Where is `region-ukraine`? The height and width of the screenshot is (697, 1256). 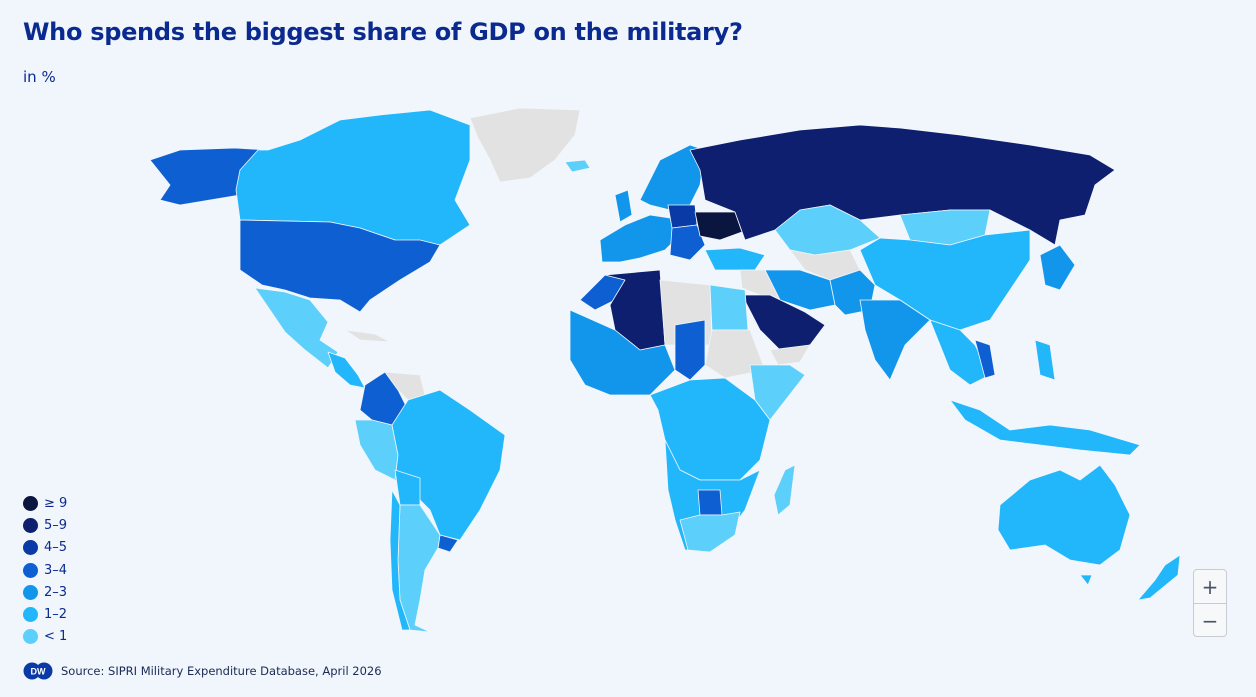 region-ukraine is located at coordinates (718, 226).